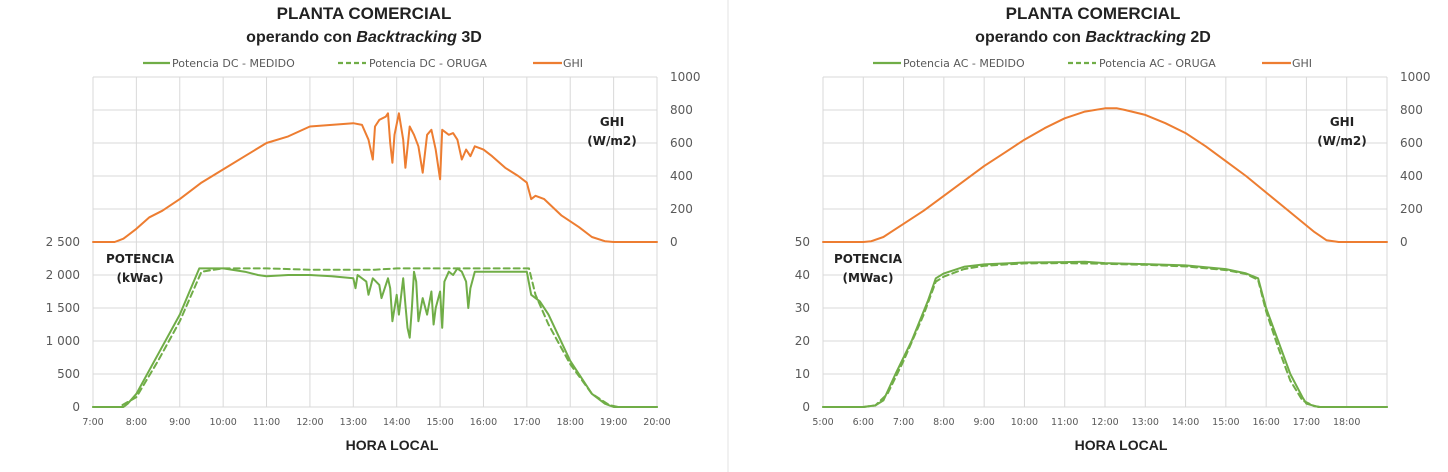 Image resolution: width=1448 pixels, height=472 pixels. I want to click on chart-subtitle: operando con Backtracking 2D, so click(1093, 37).